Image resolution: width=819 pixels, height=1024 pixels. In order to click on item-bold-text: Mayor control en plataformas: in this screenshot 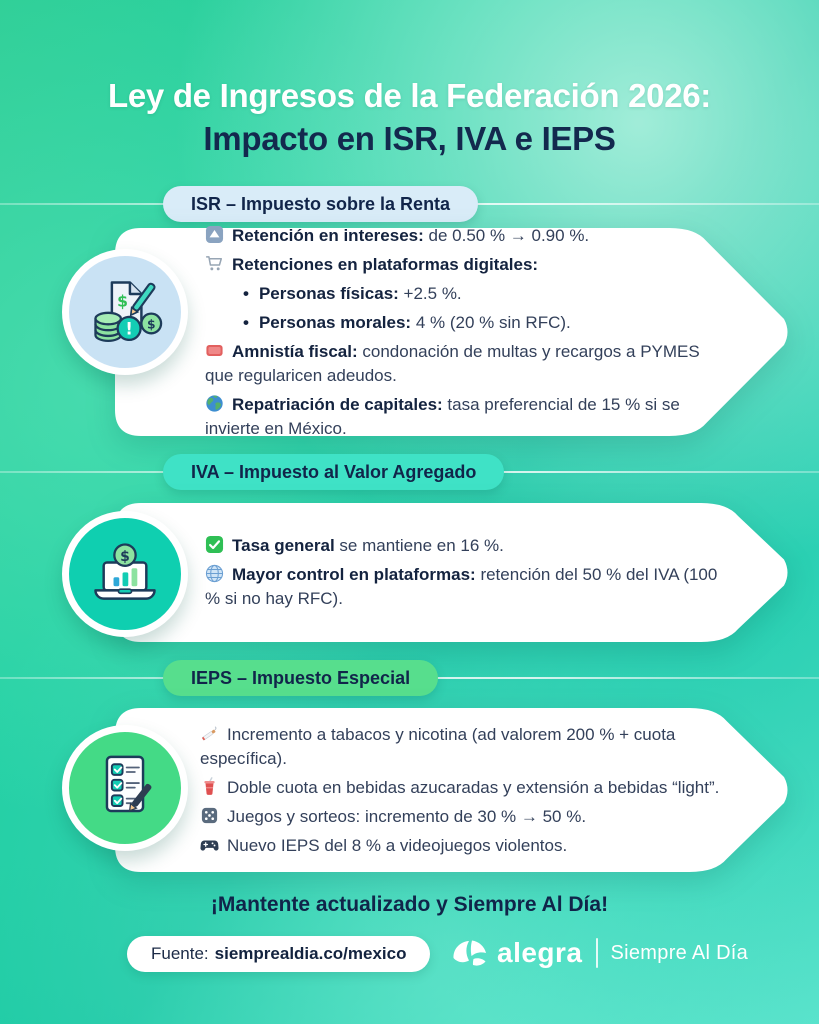, I will do `click(354, 574)`.